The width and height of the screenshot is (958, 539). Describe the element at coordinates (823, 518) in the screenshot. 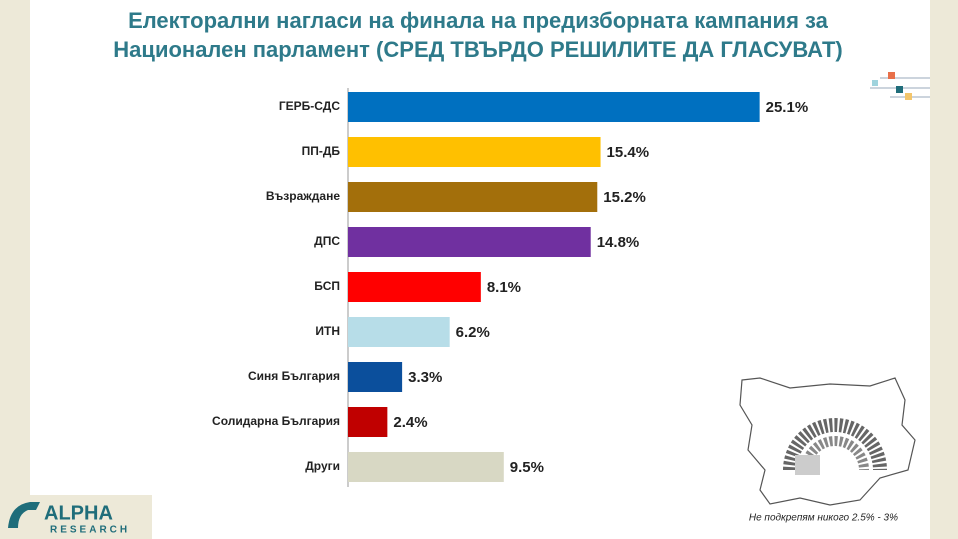

I see `footnote: Не подкрепям никого 2.5% - 3%` at that location.